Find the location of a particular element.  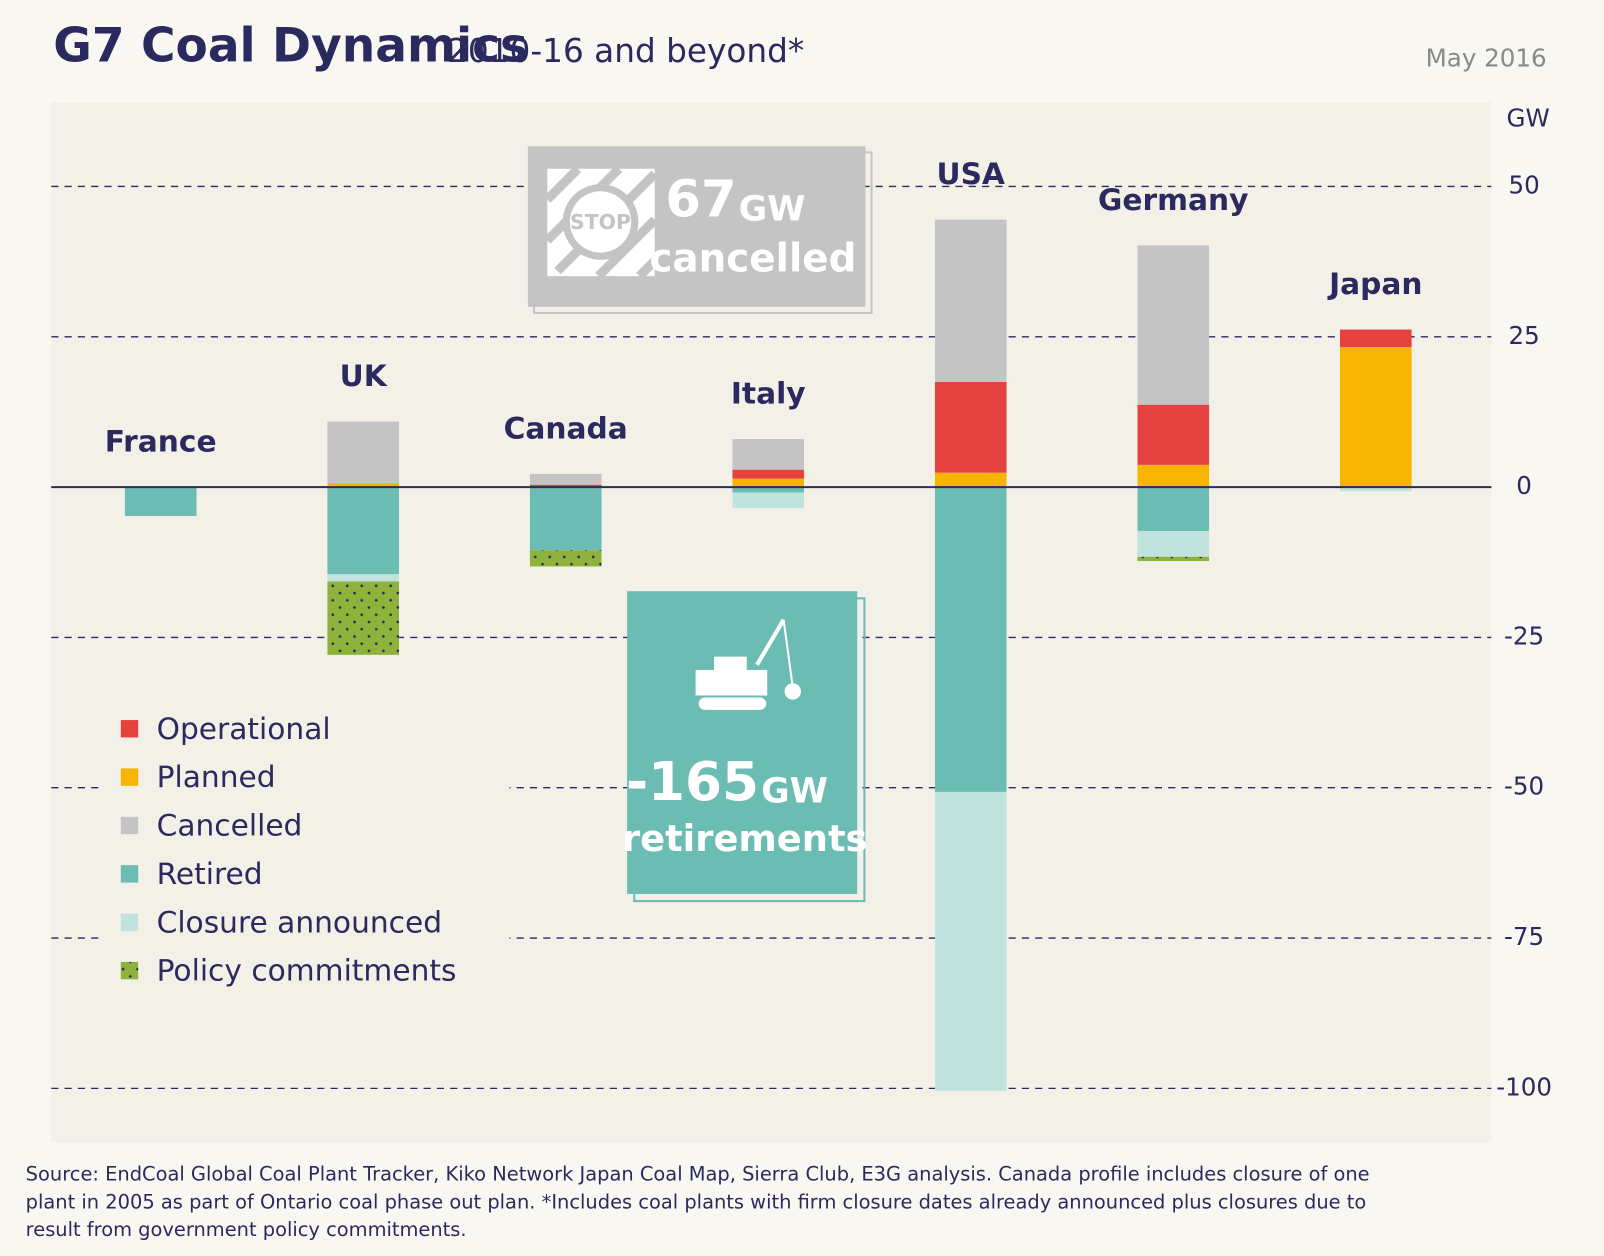

category-label: Canada is located at coordinates (566, 427).